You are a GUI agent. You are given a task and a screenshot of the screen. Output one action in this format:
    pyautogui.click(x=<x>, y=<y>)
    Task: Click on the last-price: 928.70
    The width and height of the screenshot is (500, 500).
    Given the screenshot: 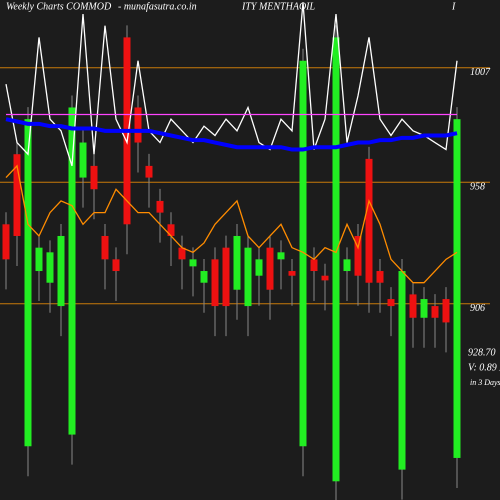 What is the action you would take?
    pyautogui.click(x=482, y=352)
    